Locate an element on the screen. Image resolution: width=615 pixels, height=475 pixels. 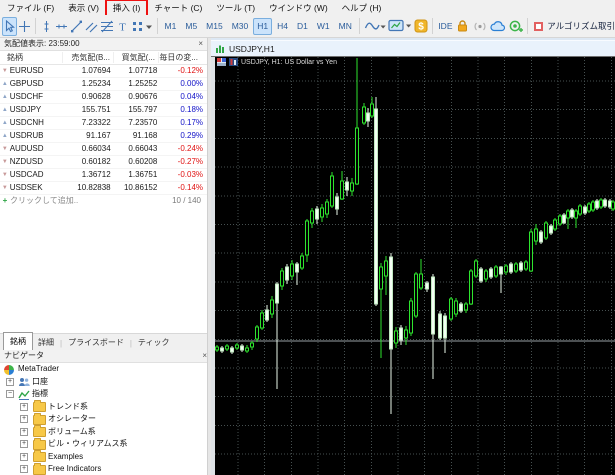
tree-item-口座: + 口座 is located at coordinates (103, 382).